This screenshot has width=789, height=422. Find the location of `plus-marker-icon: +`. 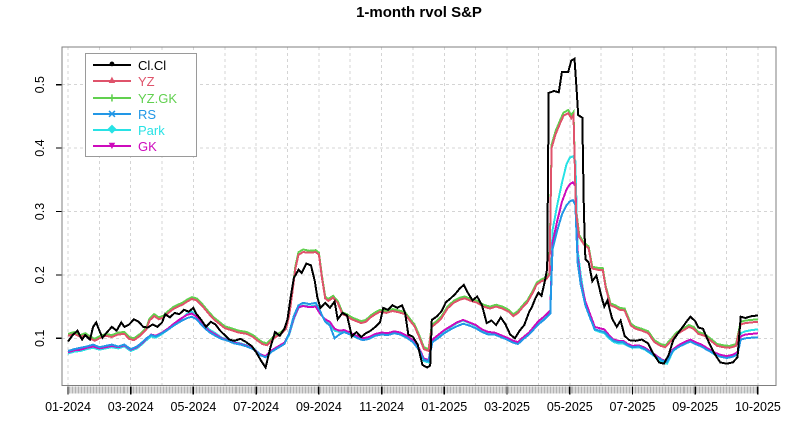

plus-marker-icon: + is located at coordinates (112, 97).